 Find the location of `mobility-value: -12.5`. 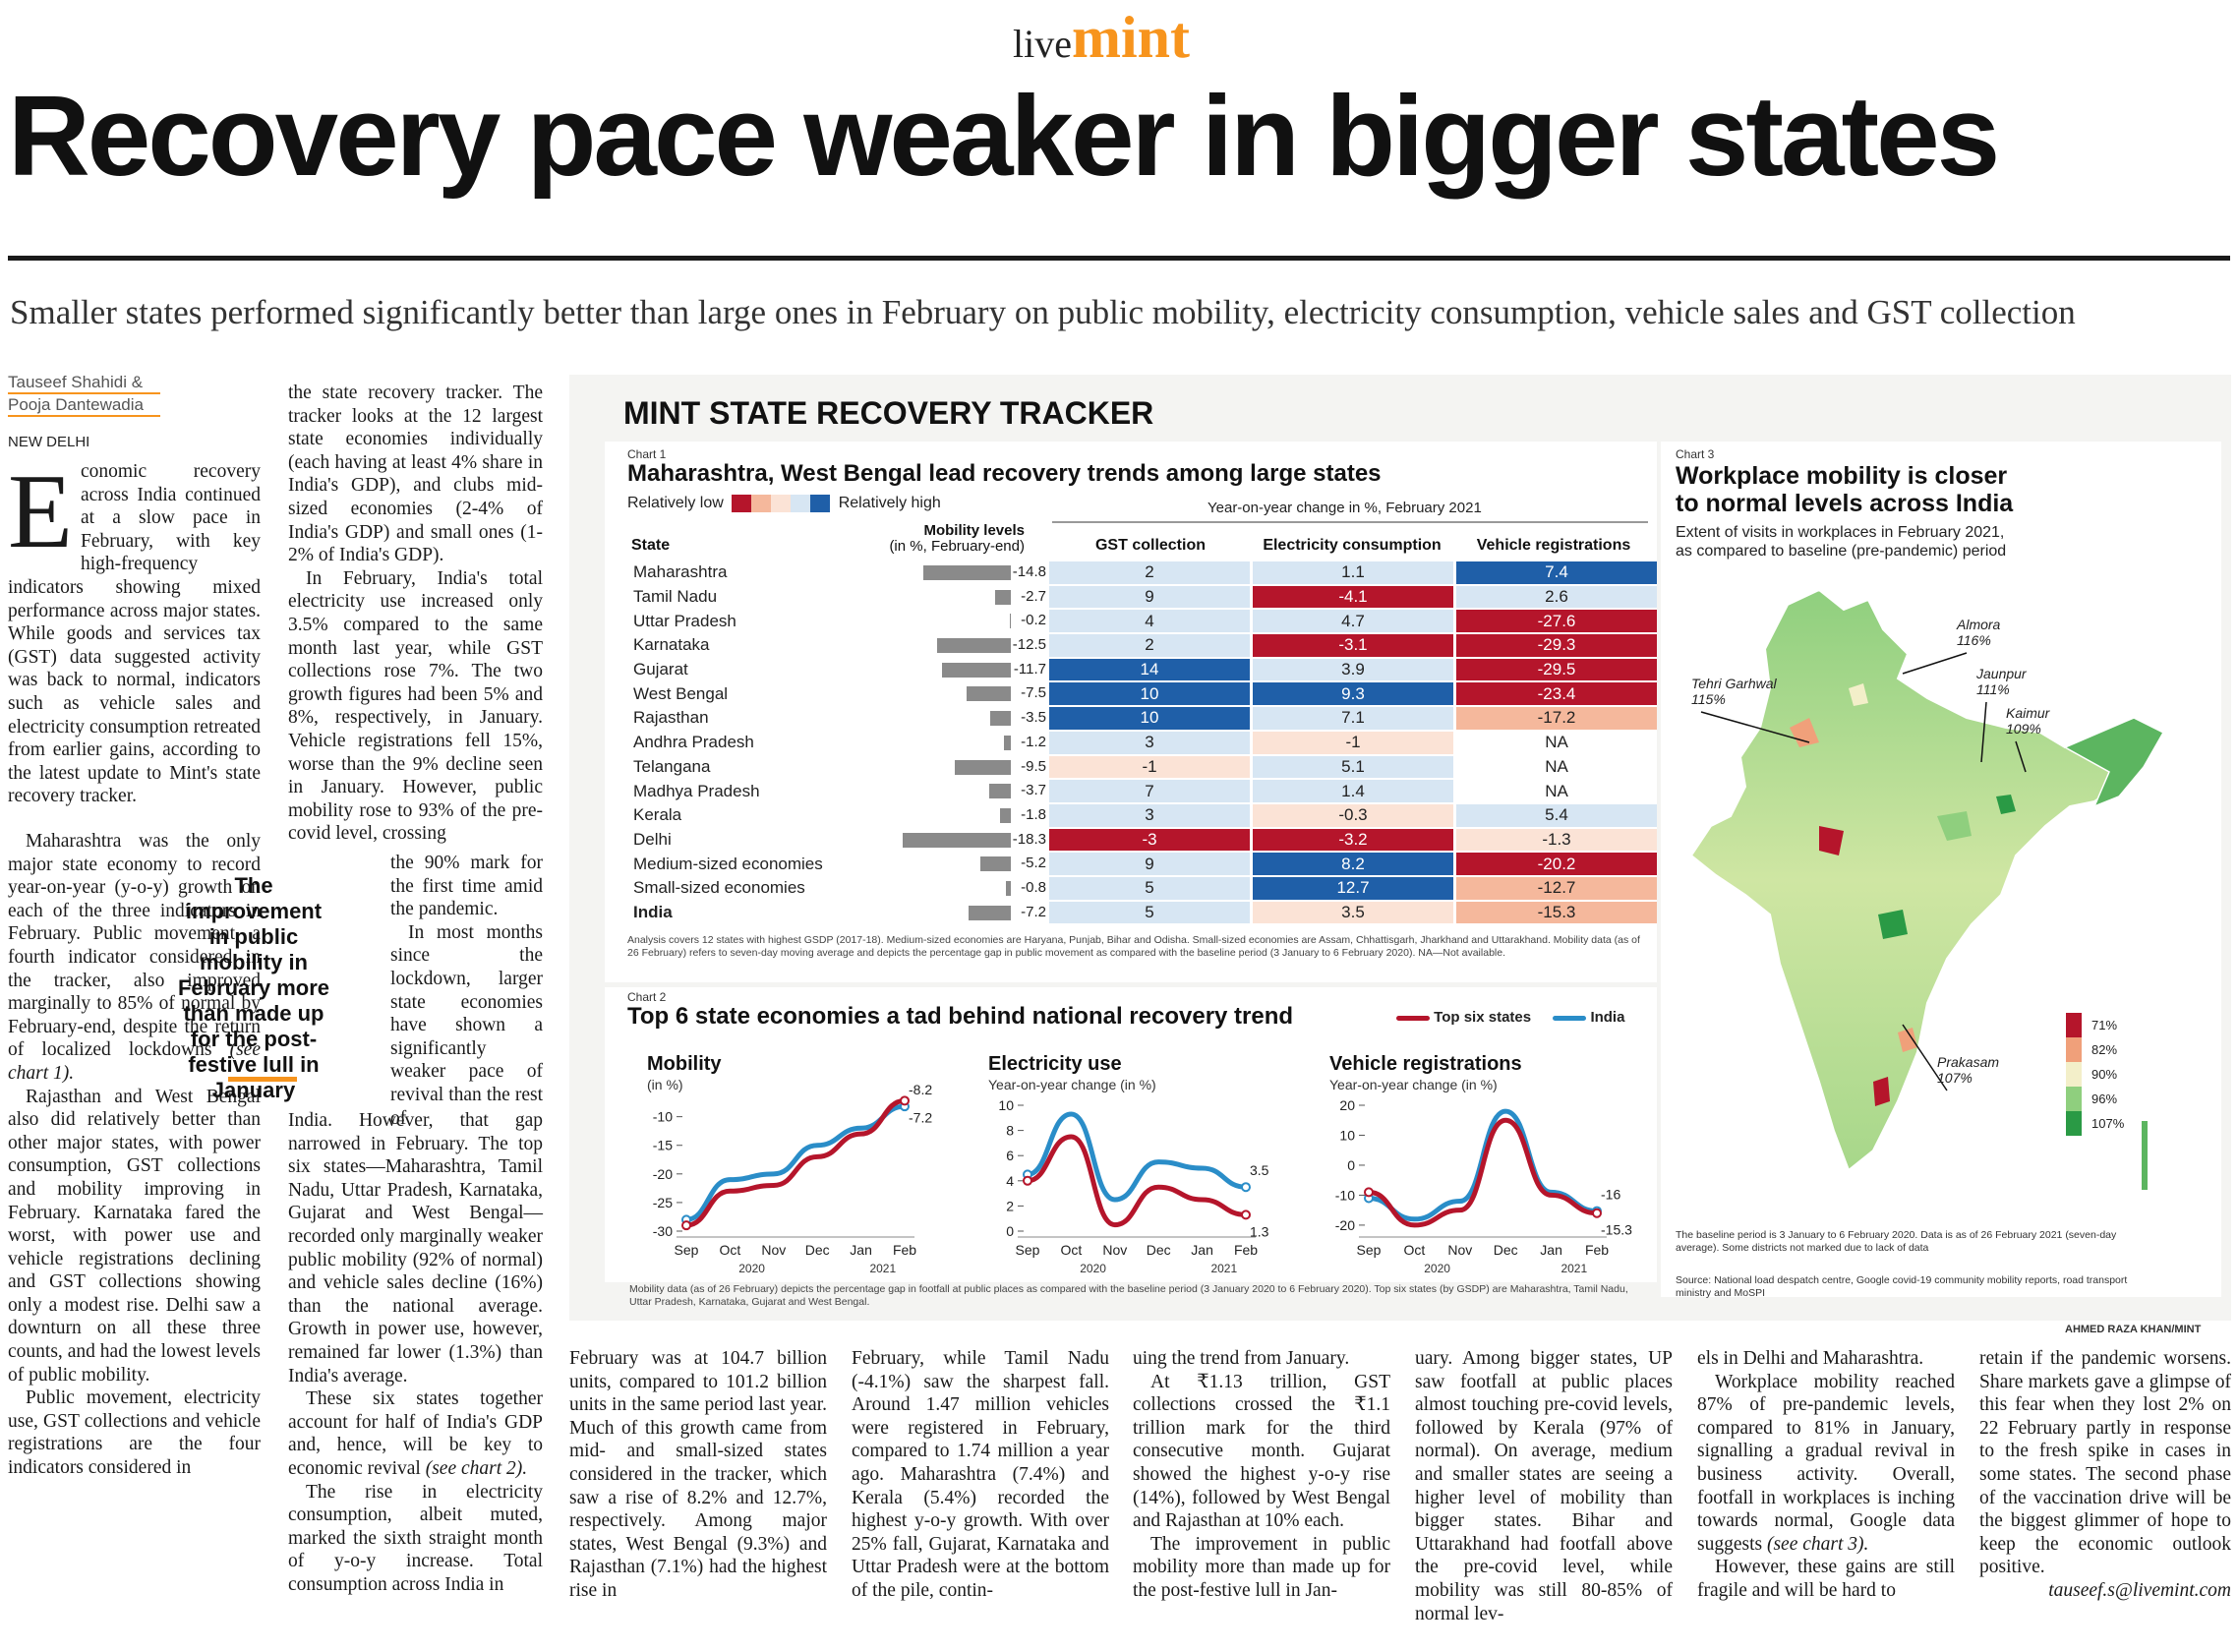

mobility-value: -12.5 is located at coordinates (1029, 645).